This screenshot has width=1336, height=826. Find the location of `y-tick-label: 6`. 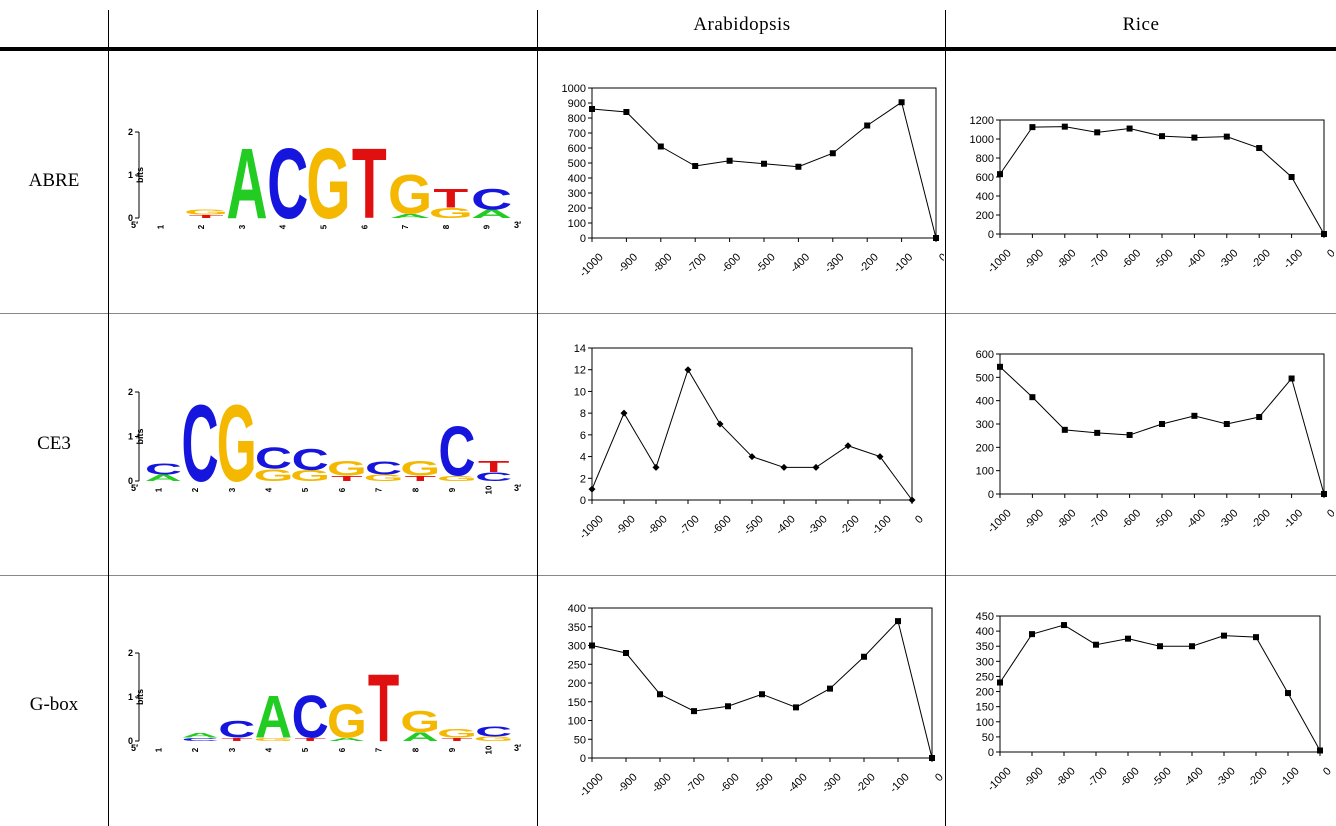

y-tick-label: 6 is located at coordinates (583, 436).